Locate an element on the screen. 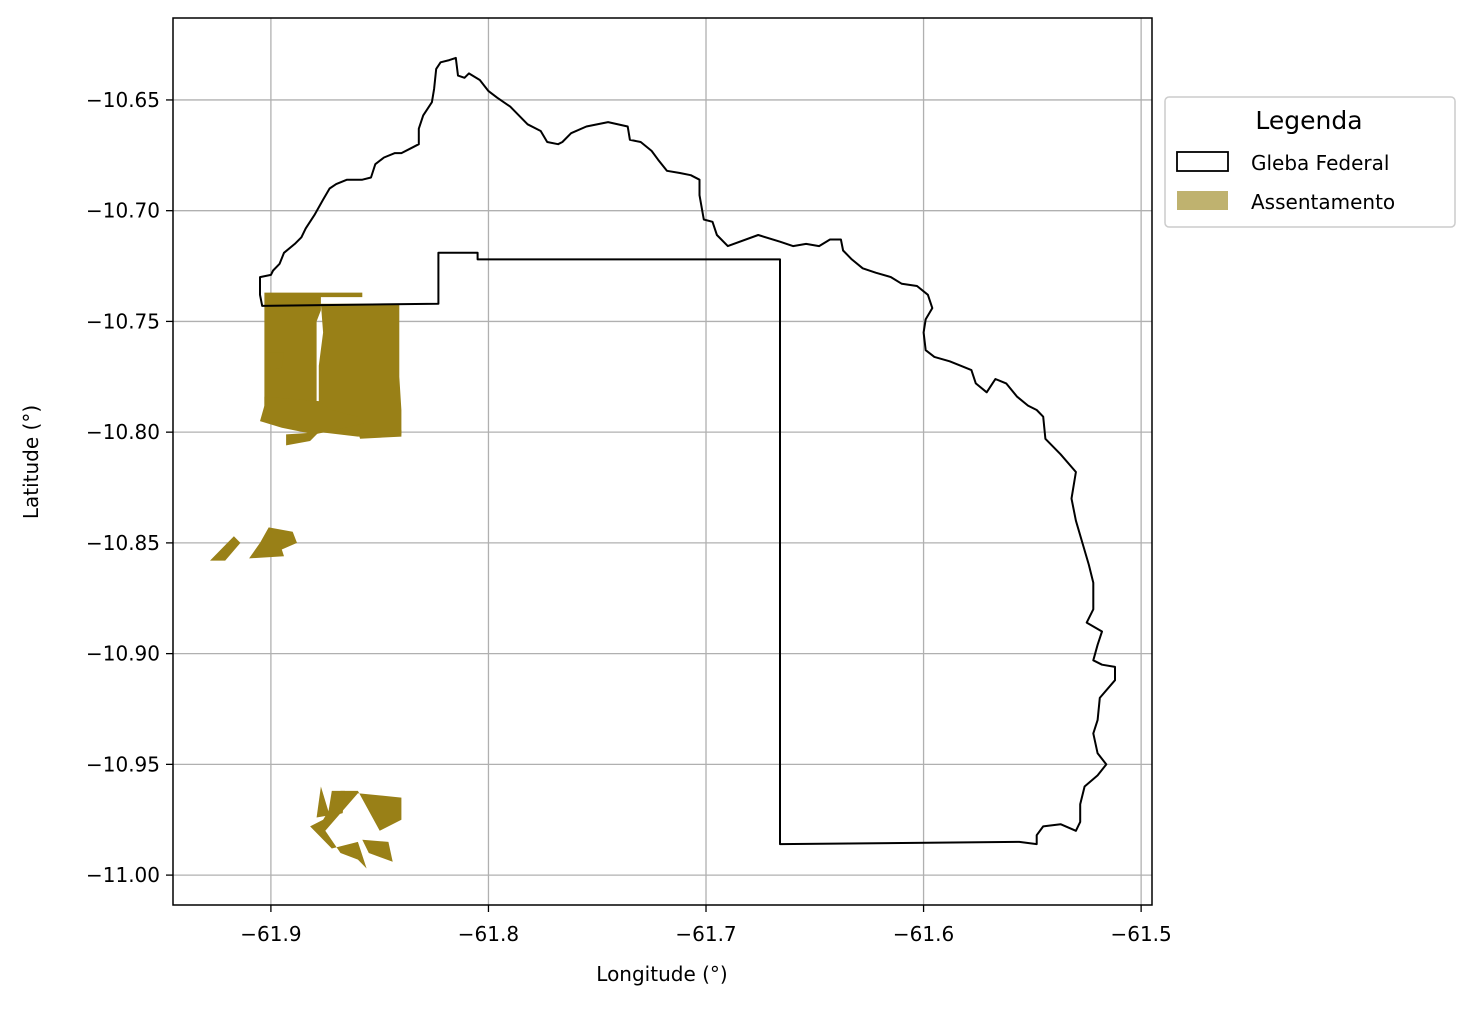 This screenshot has height=1010, width=1472. layer-assentamento is located at coordinates (306, 580).